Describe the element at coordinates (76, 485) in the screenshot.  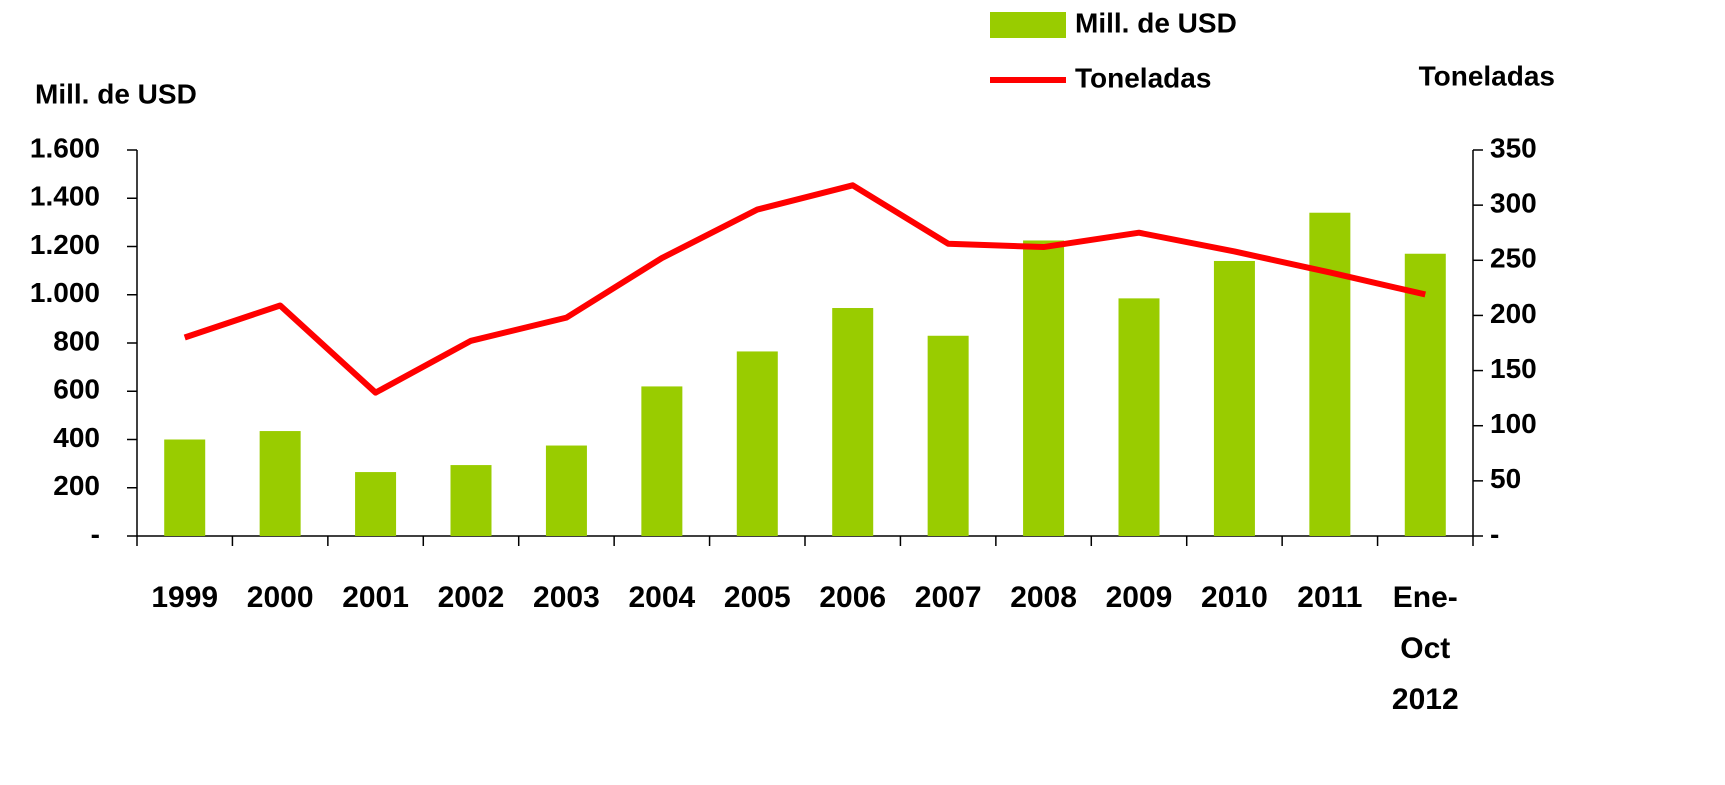
I see `y-tick-label: 200` at that location.